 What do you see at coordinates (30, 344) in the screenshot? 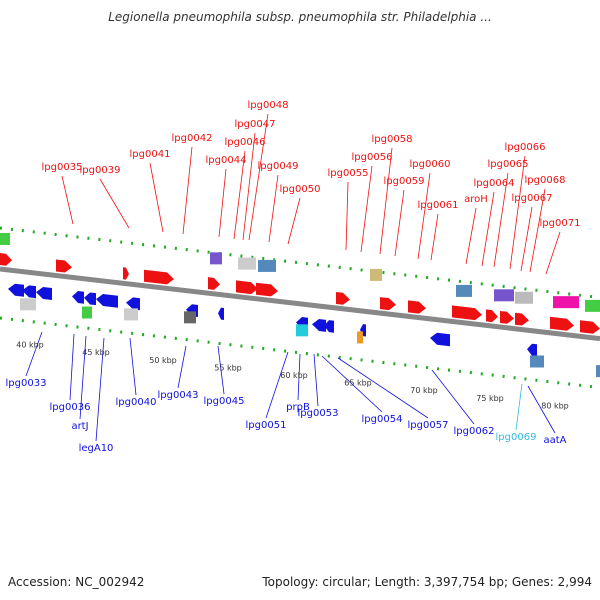
I see `scale-label: 40 kbp` at bounding box center [30, 344].